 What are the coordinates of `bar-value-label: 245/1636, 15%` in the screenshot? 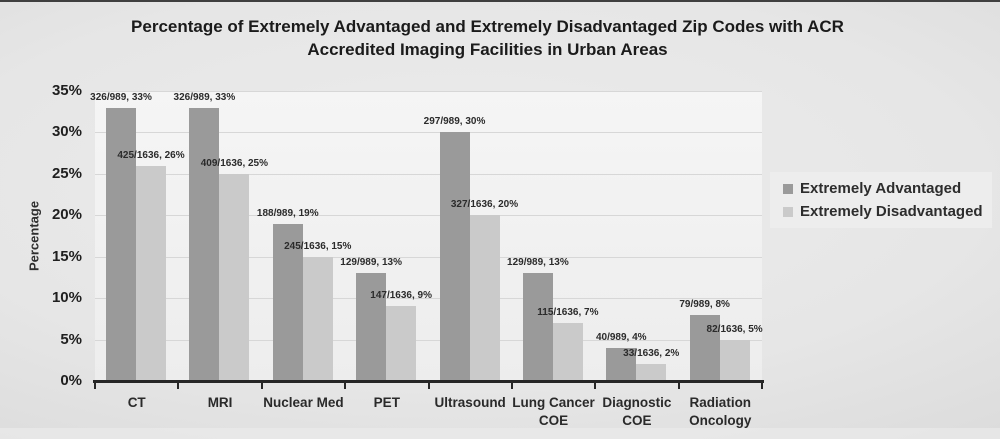 It's located at (318, 246).